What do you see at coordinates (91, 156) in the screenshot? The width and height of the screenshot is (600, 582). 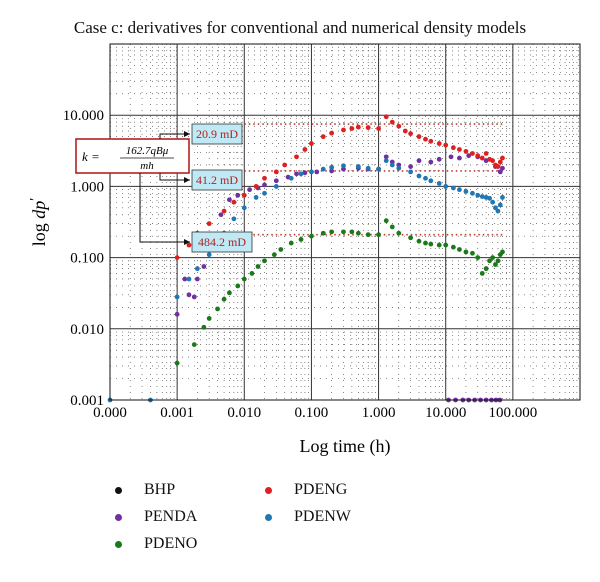 I see `formula-lhs: k =` at bounding box center [91, 156].